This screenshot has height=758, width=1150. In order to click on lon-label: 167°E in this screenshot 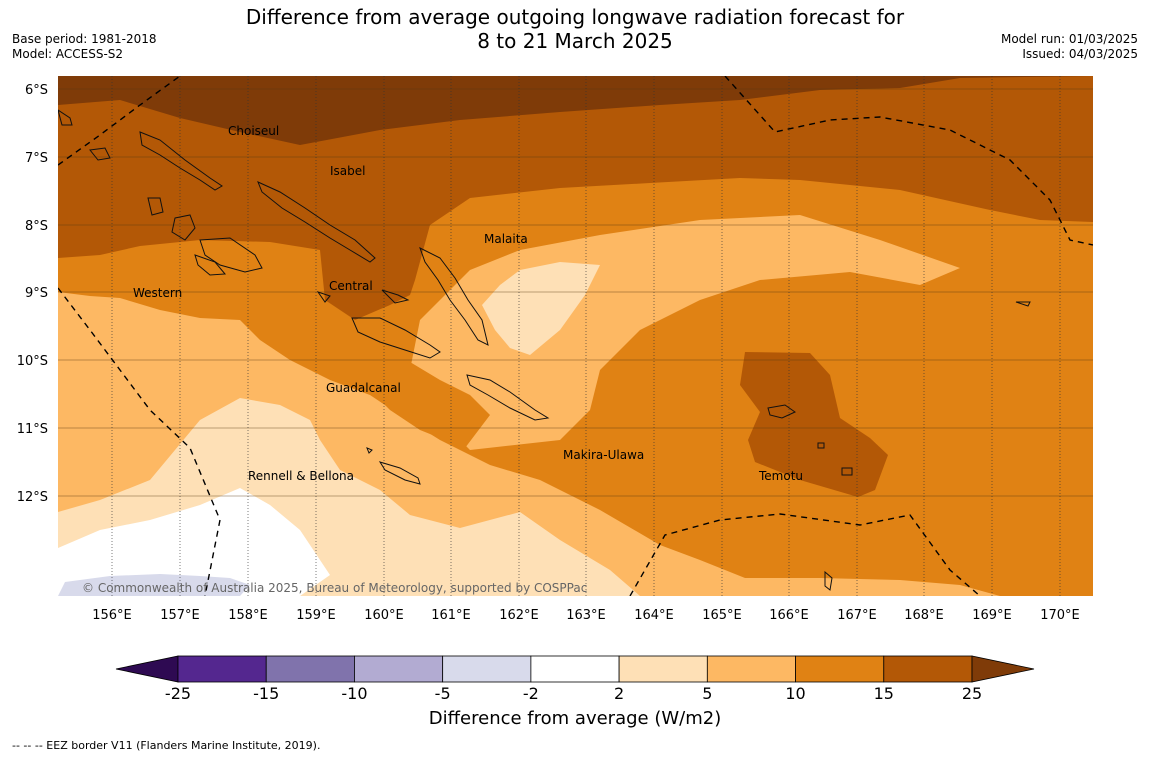, I will do `click(857, 615)`.